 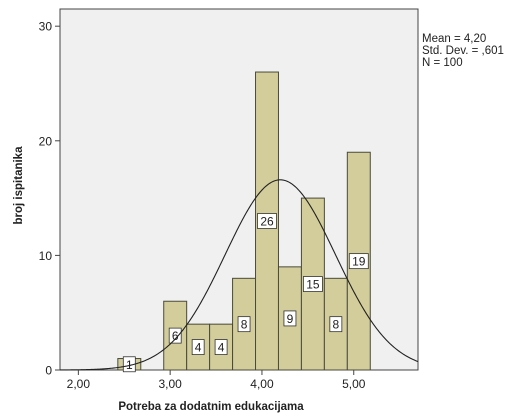 What do you see at coordinates (129, 365) in the screenshot?
I see `bar-label: 1` at bounding box center [129, 365].